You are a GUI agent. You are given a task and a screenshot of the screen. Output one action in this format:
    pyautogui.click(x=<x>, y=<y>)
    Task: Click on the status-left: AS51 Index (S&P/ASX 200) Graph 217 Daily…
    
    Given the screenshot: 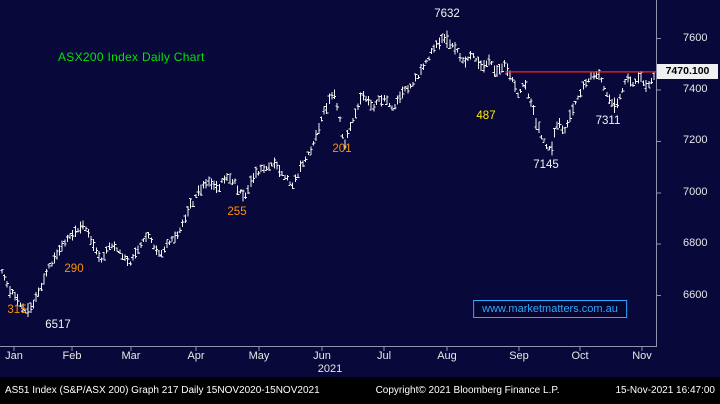 What is the action you would take?
    pyautogui.click(x=162, y=390)
    